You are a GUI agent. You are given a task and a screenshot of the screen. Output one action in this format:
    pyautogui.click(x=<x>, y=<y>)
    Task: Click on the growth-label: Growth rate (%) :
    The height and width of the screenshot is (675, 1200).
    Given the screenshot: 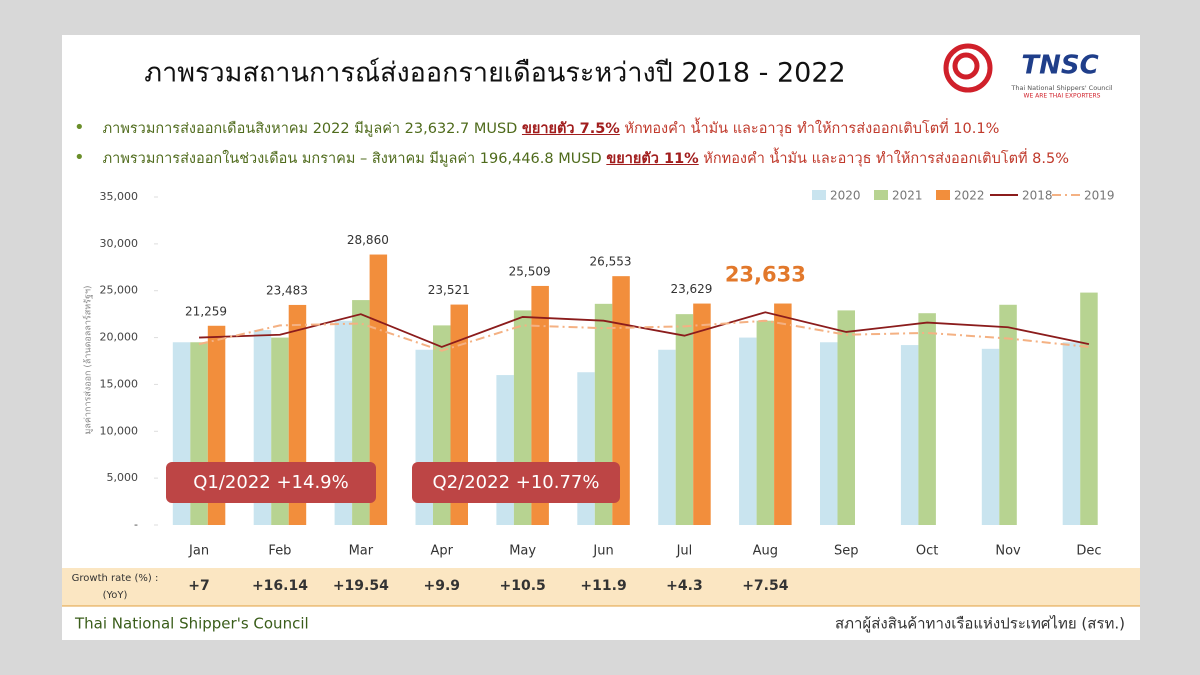 What is the action you would take?
    pyautogui.click(x=115, y=578)
    